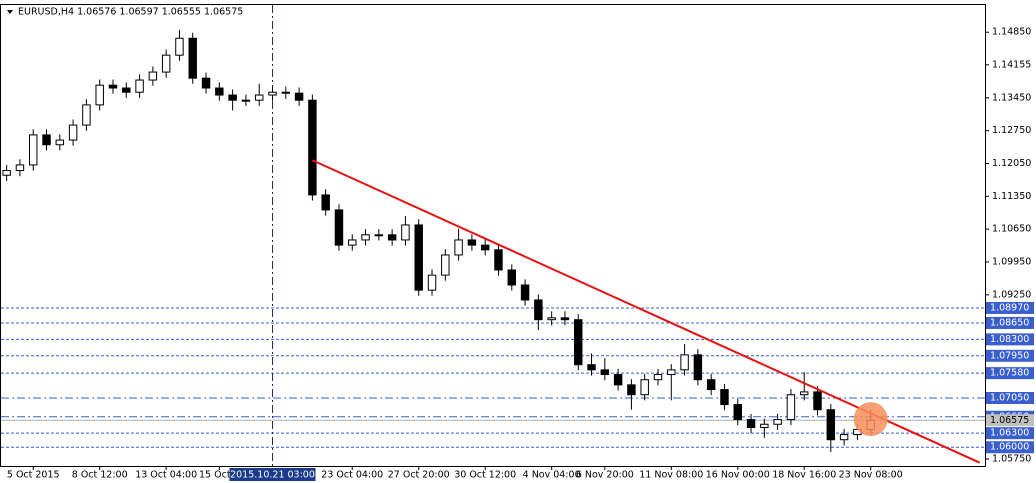  What do you see at coordinates (870, 419) in the screenshot?
I see `highlight-marker` at bounding box center [870, 419].